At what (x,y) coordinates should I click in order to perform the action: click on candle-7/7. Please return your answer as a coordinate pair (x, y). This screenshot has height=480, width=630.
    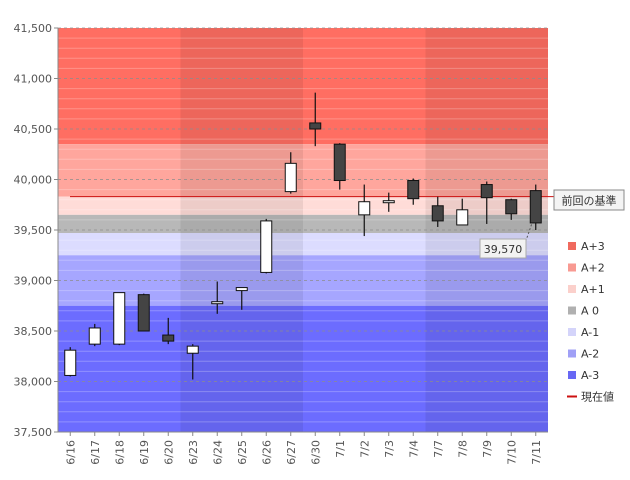
    Looking at the image, I should click on (437, 211).